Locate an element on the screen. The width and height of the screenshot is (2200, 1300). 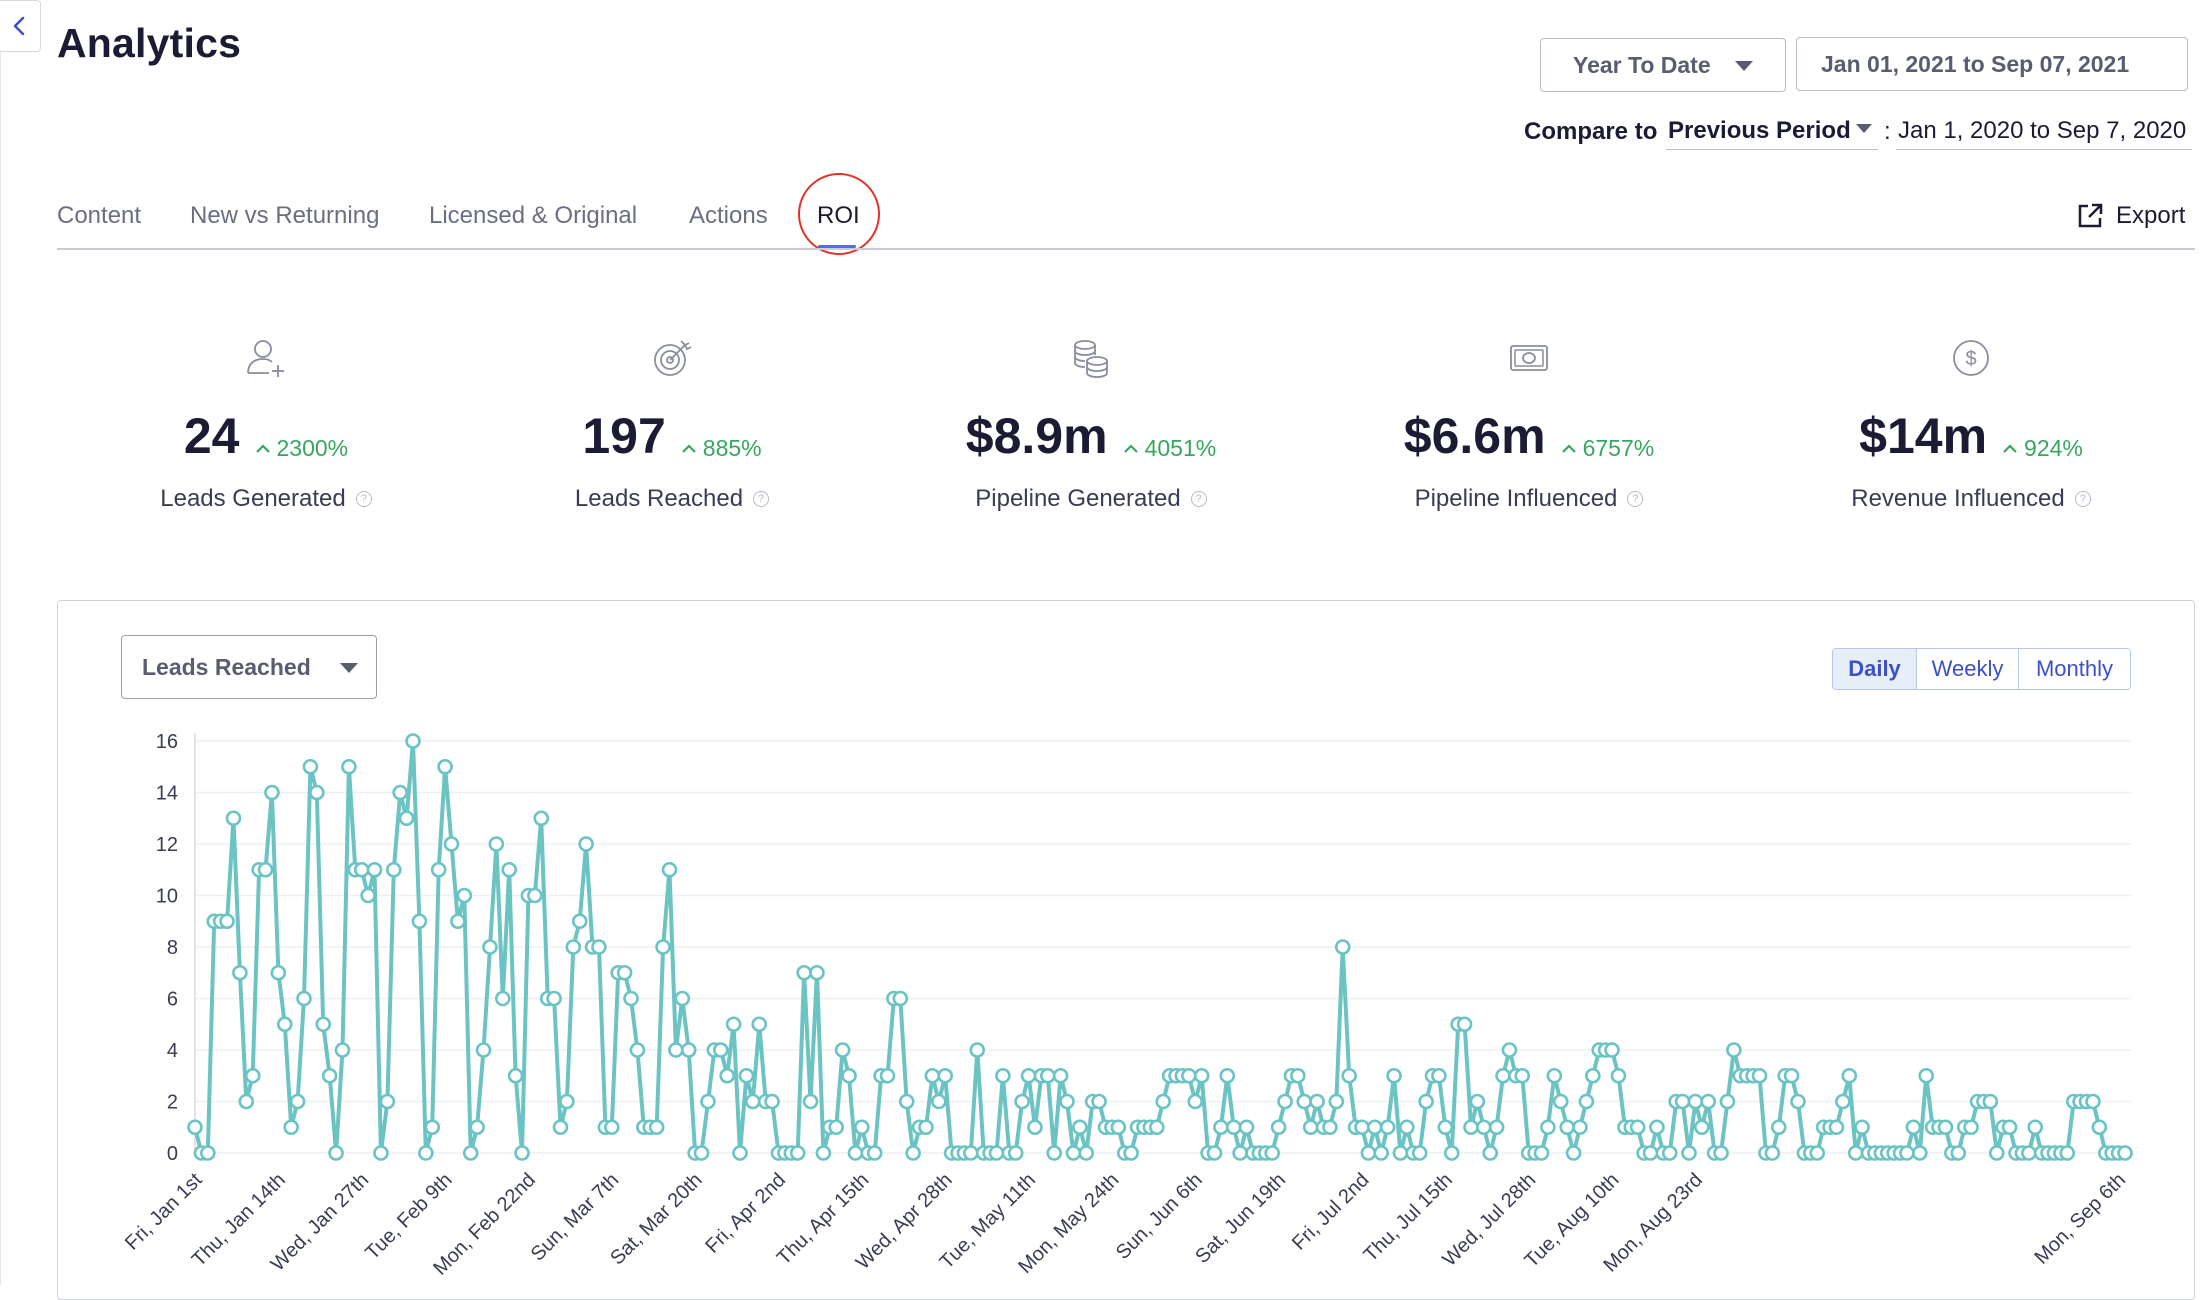
tab-licensed-original: Licensed & Original is located at coordinates (533, 215).